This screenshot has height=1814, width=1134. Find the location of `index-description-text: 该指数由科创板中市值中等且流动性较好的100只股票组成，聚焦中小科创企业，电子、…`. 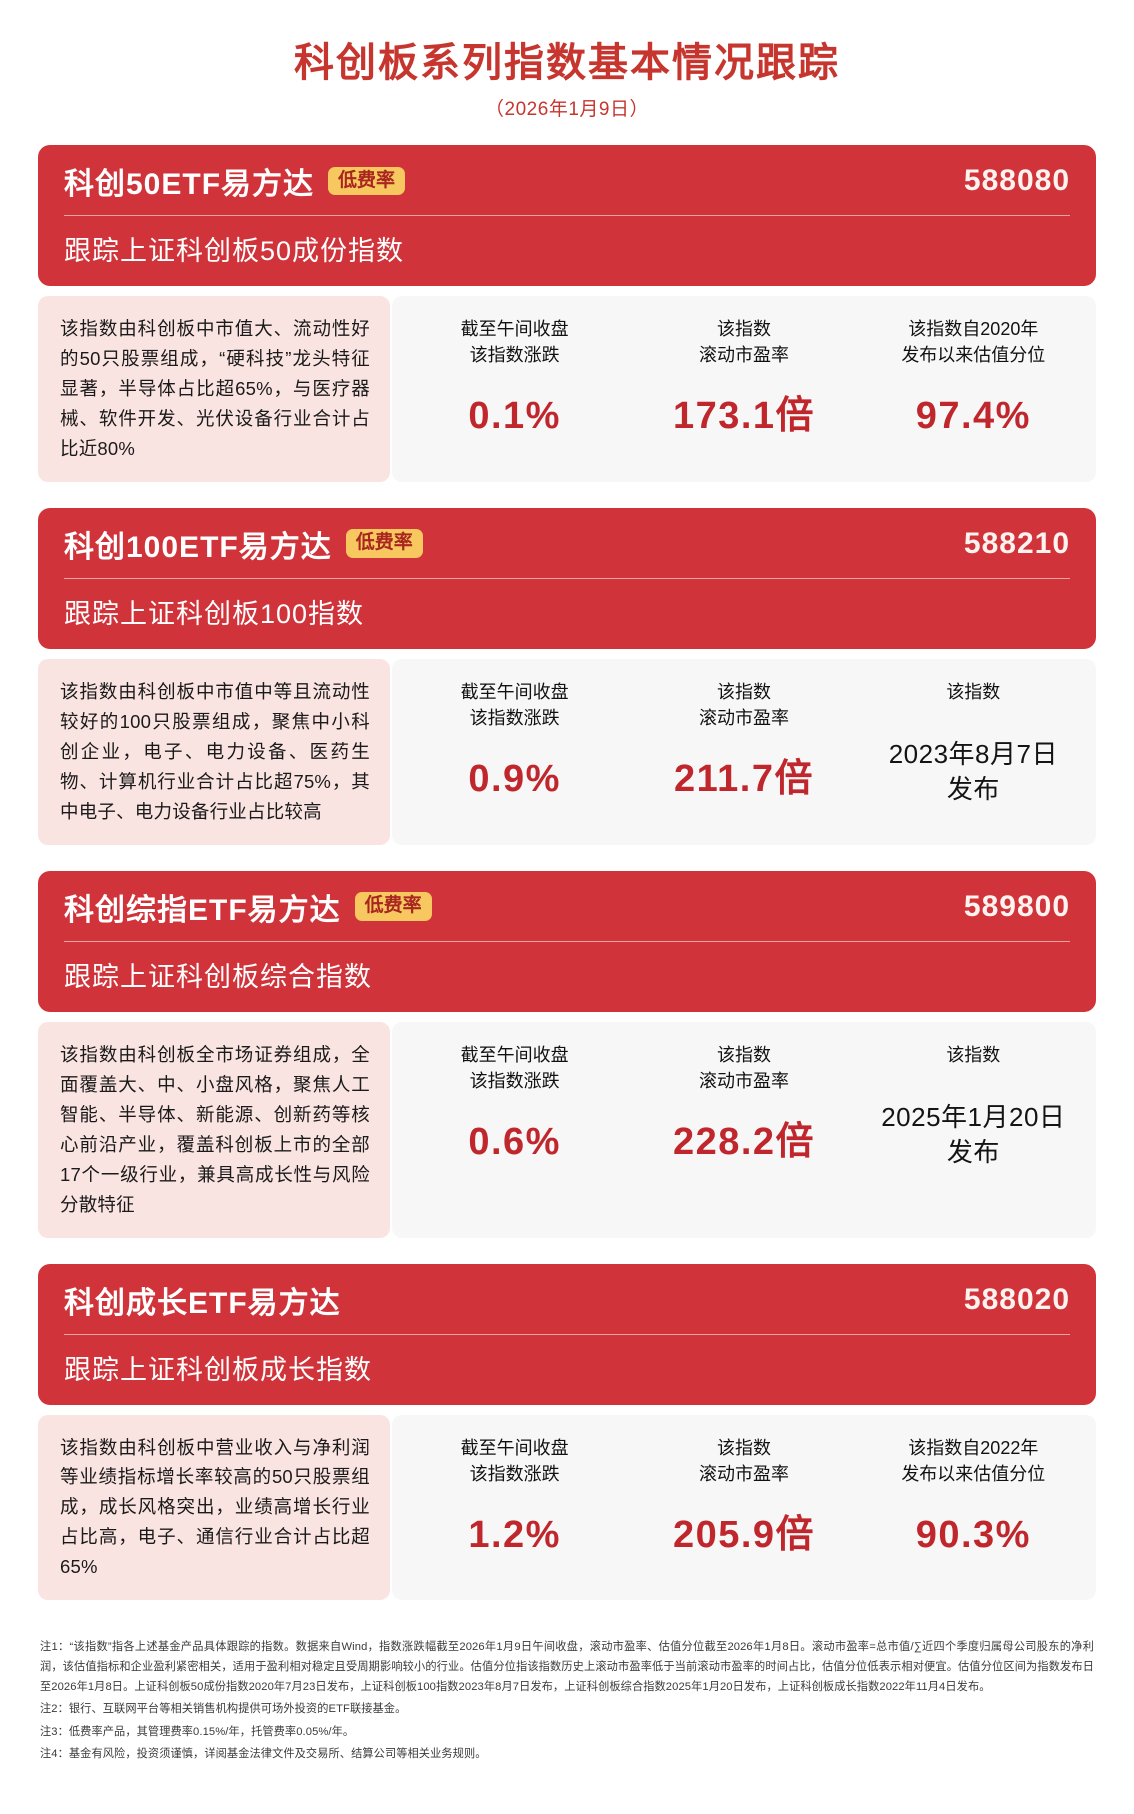

index-description-text: 该指数由科创板中市值中等且流动性较好的100只股票组成，聚焦中小科创企业，电子、… is located at coordinates (215, 751).